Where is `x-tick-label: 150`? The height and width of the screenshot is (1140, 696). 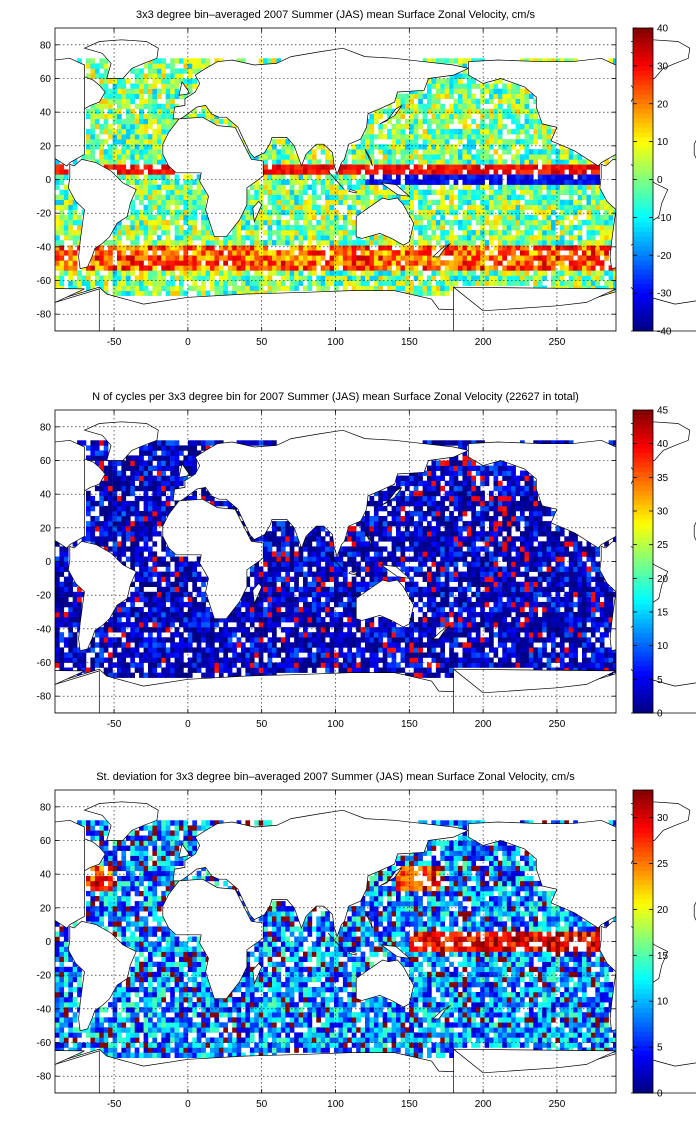
x-tick-label: 150 is located at coordinates (409, 342).